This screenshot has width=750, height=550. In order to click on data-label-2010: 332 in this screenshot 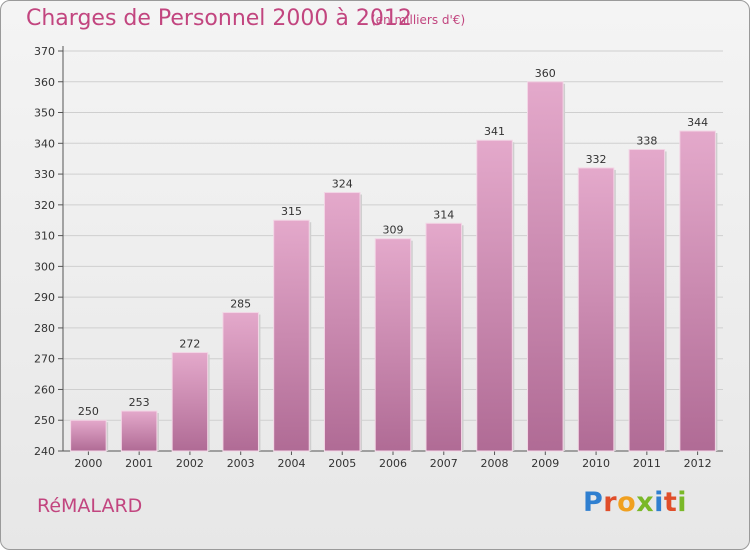, I will do `click(596, 159)`.